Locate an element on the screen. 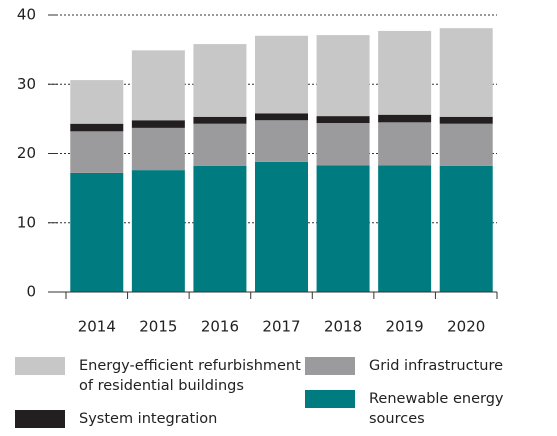  legend-item: Grid infrastructure is located at coordinates (404, 366).